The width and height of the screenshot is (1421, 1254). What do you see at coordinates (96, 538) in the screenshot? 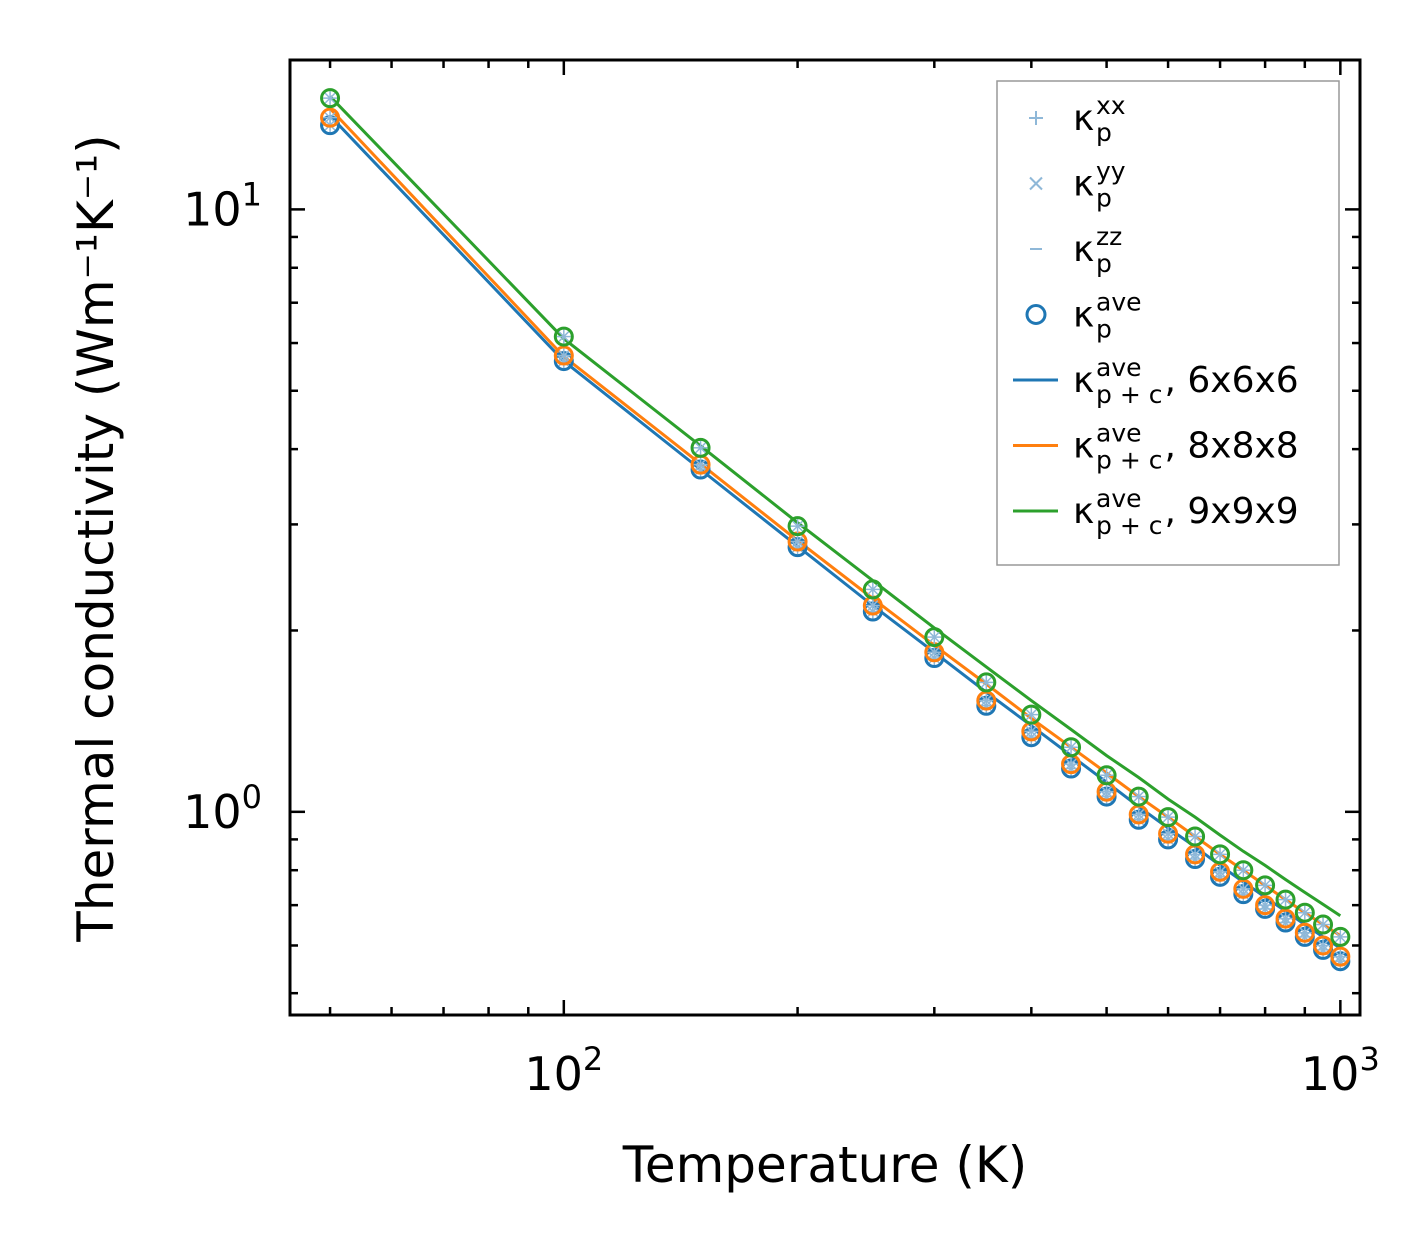
I see `y-axis-title: Thermal conductivity (Wm⁻¹K⁻¹)` at bounding box center [96, 538].